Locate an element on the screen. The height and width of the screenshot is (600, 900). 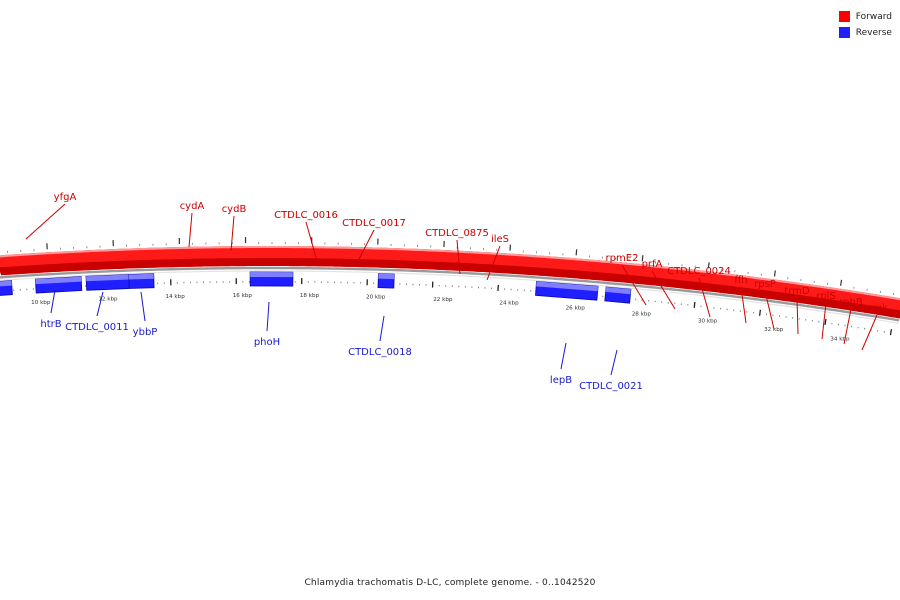
scale-label: 16 kbp is located at coordinates (243, 296).